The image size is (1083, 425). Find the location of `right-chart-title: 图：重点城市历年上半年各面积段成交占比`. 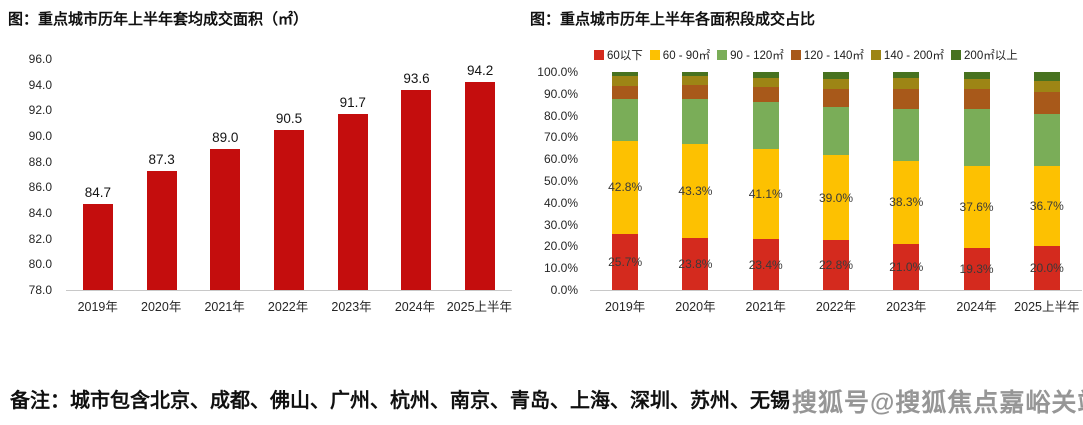

right-chart-title: 图：重点城市历年上半年各面积段成交占比 is located at coordinates (673, 20).